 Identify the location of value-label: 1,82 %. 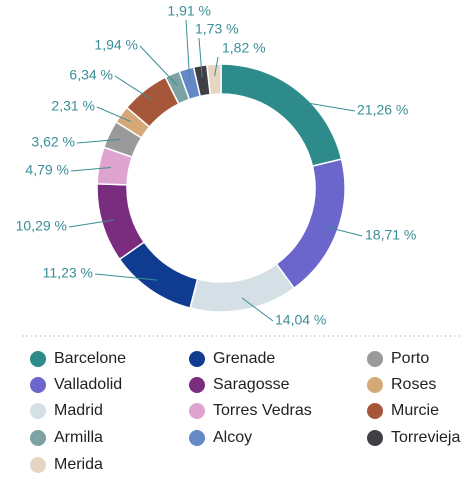
(244, 48).